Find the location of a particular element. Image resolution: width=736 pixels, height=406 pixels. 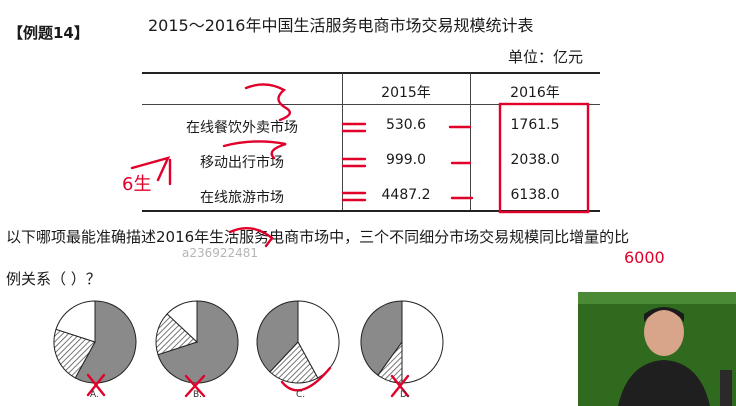

row-label-mobility: 移动出行市场 is located at coordinates (242, 163).